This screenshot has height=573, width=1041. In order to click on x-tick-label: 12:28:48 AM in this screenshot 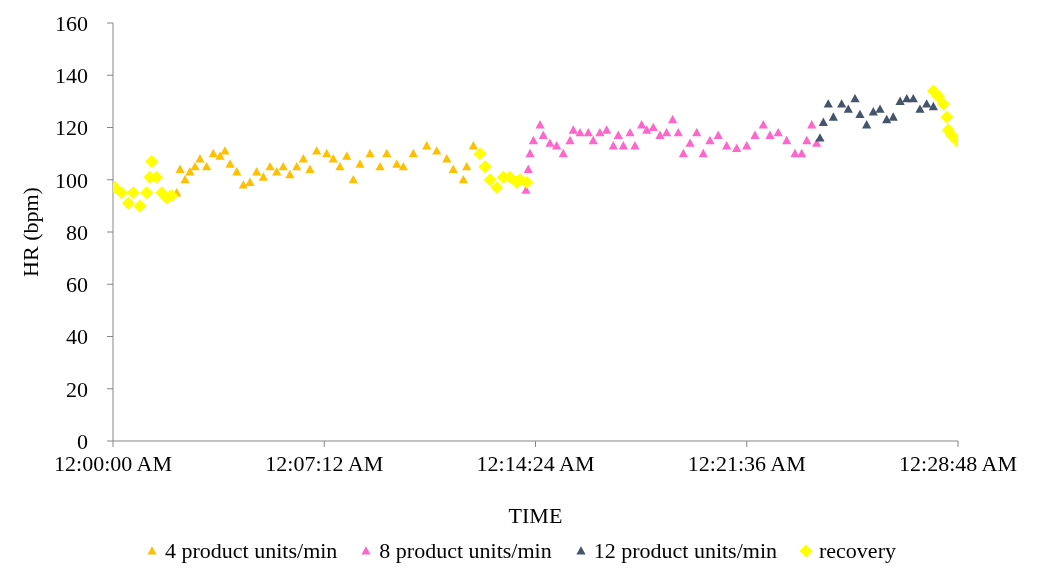, I will do `click(958, 463)`.